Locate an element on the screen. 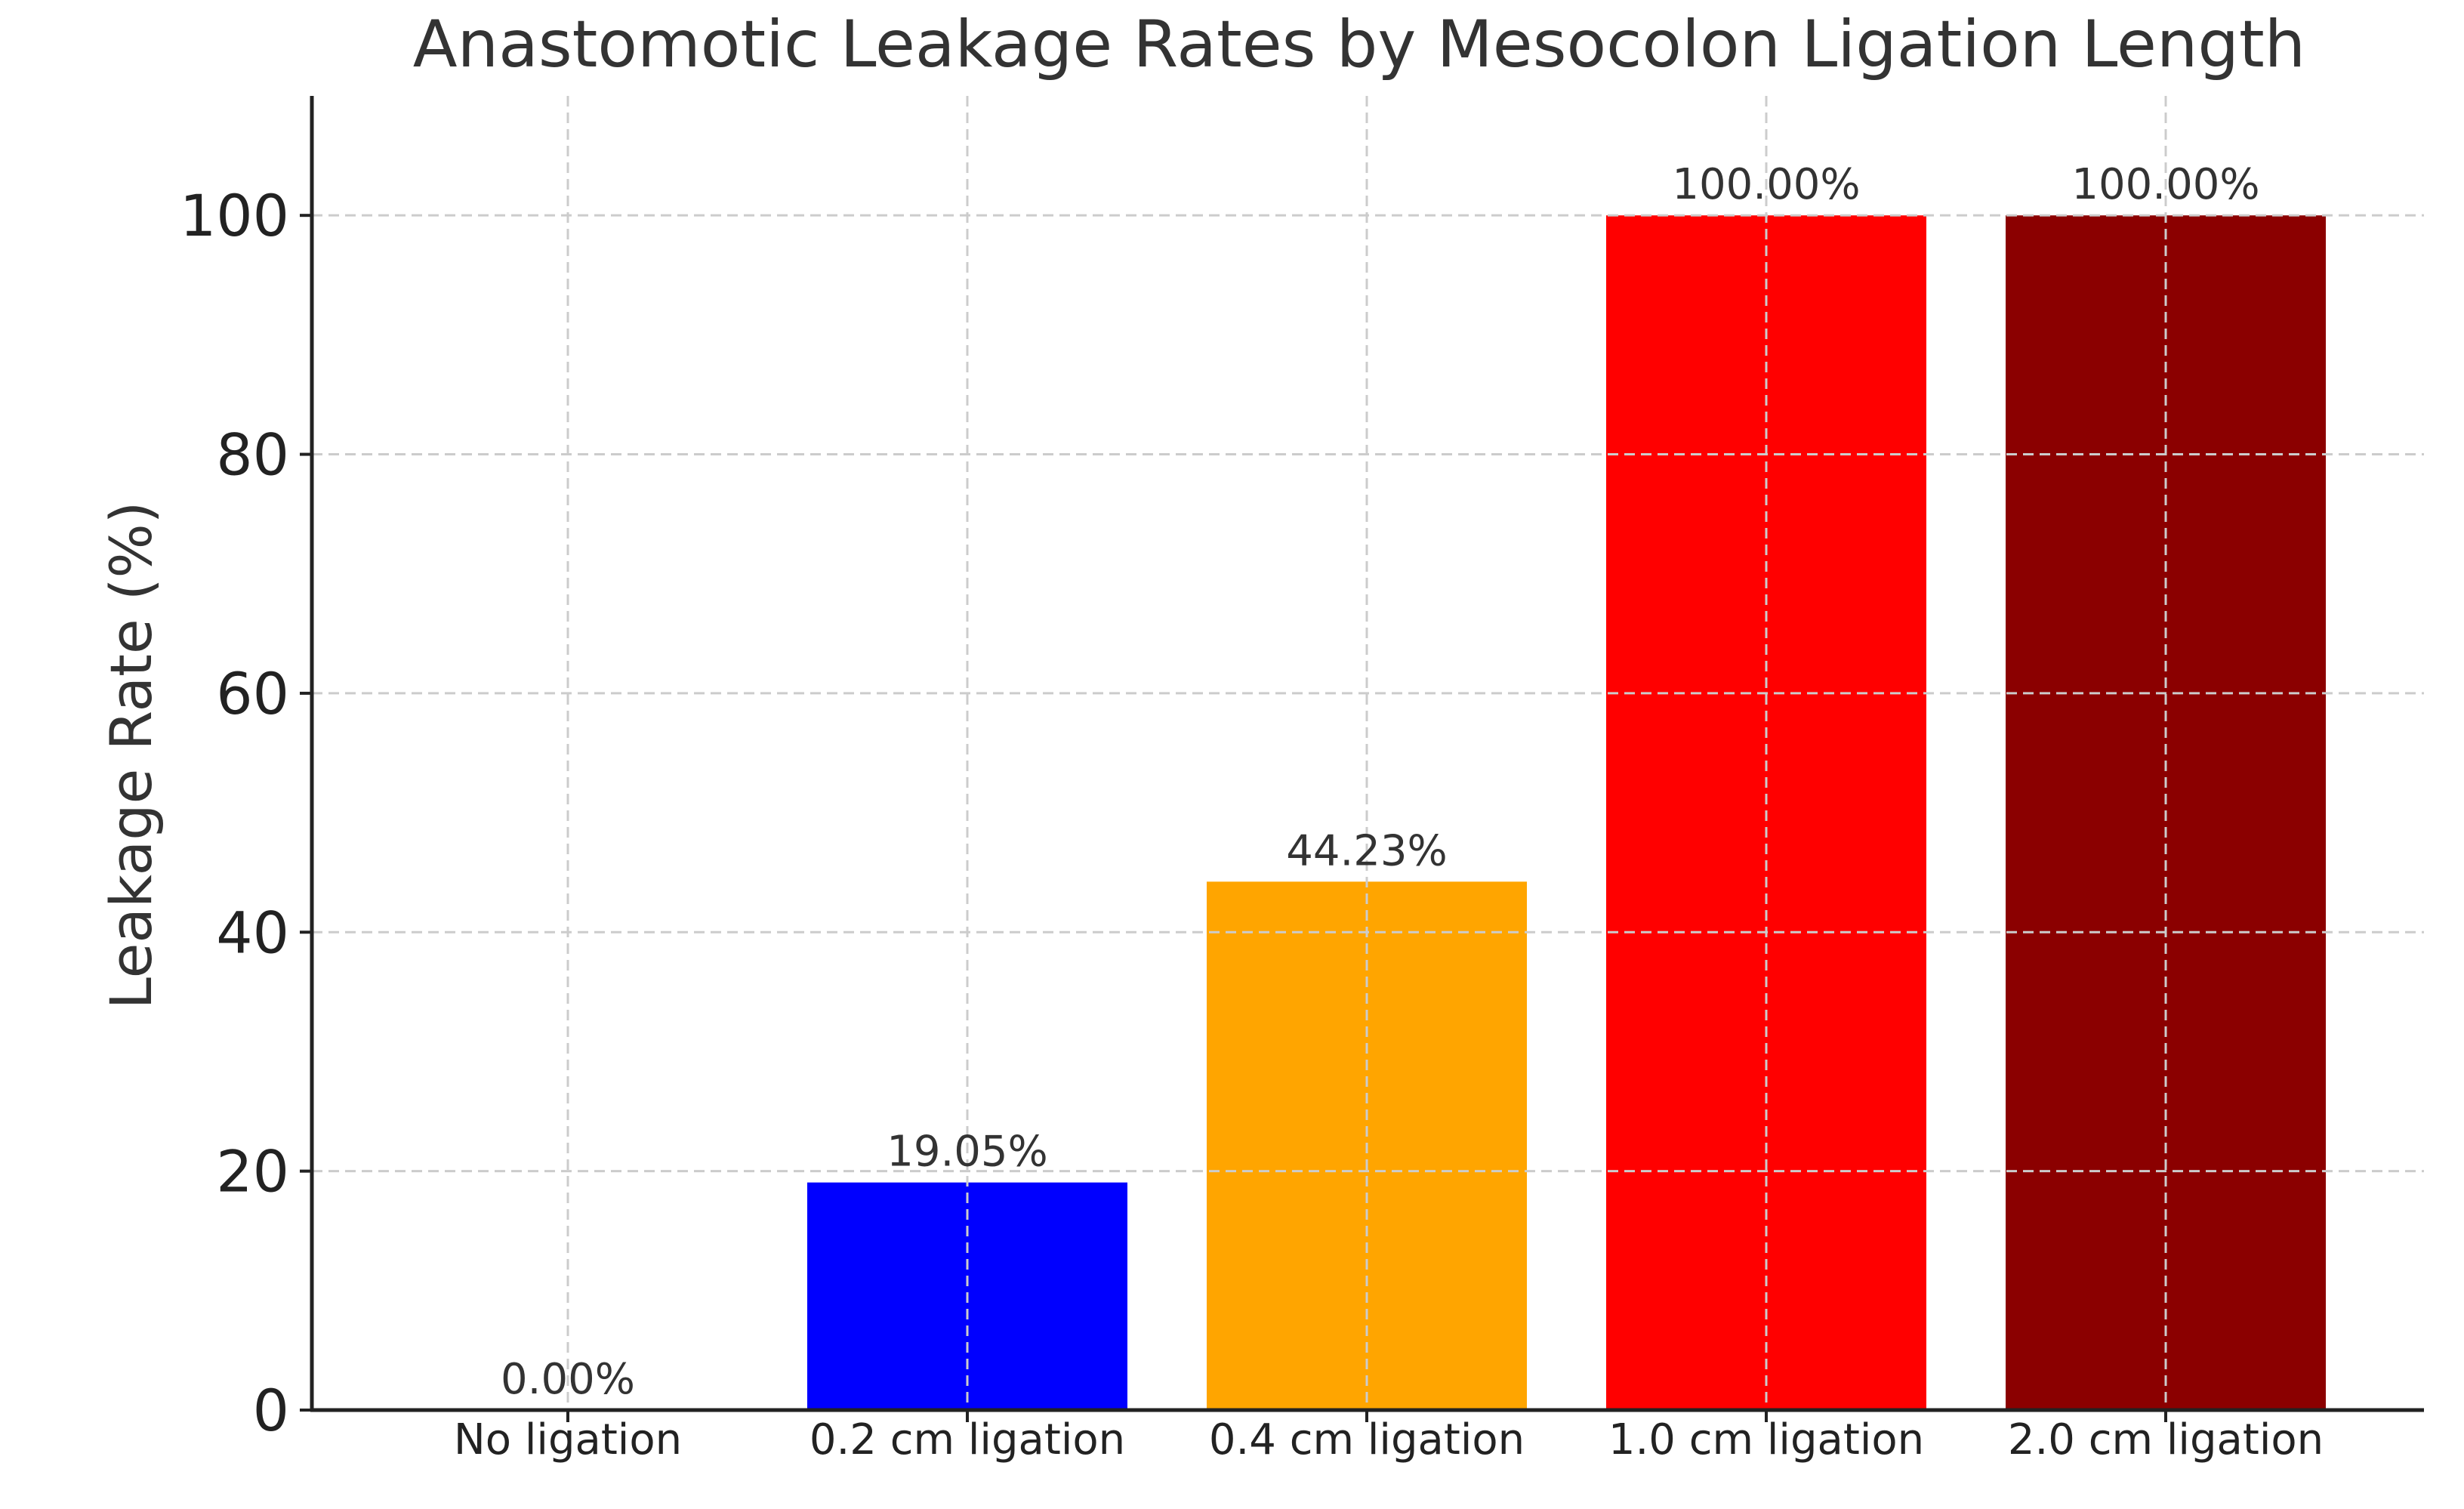 The width and height of the screenshot is (2464, 1509). y-axis-label: Leakage Rate (%) is located at coordinates (131, 756).